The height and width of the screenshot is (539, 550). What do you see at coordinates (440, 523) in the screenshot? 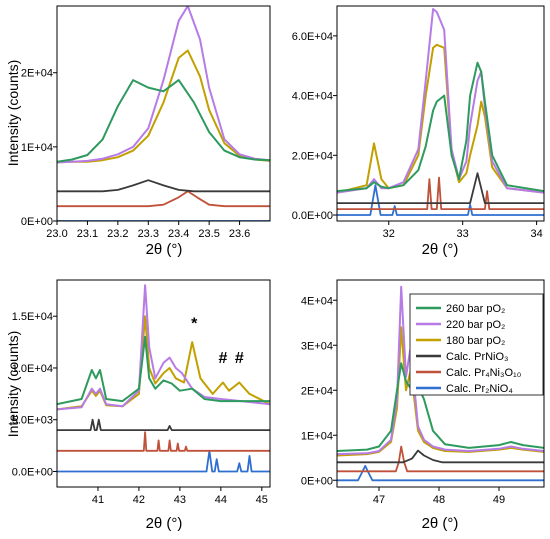
I see `x-axis-label-bottom-right: 2θ (°)` at bounding box center [440, 523].